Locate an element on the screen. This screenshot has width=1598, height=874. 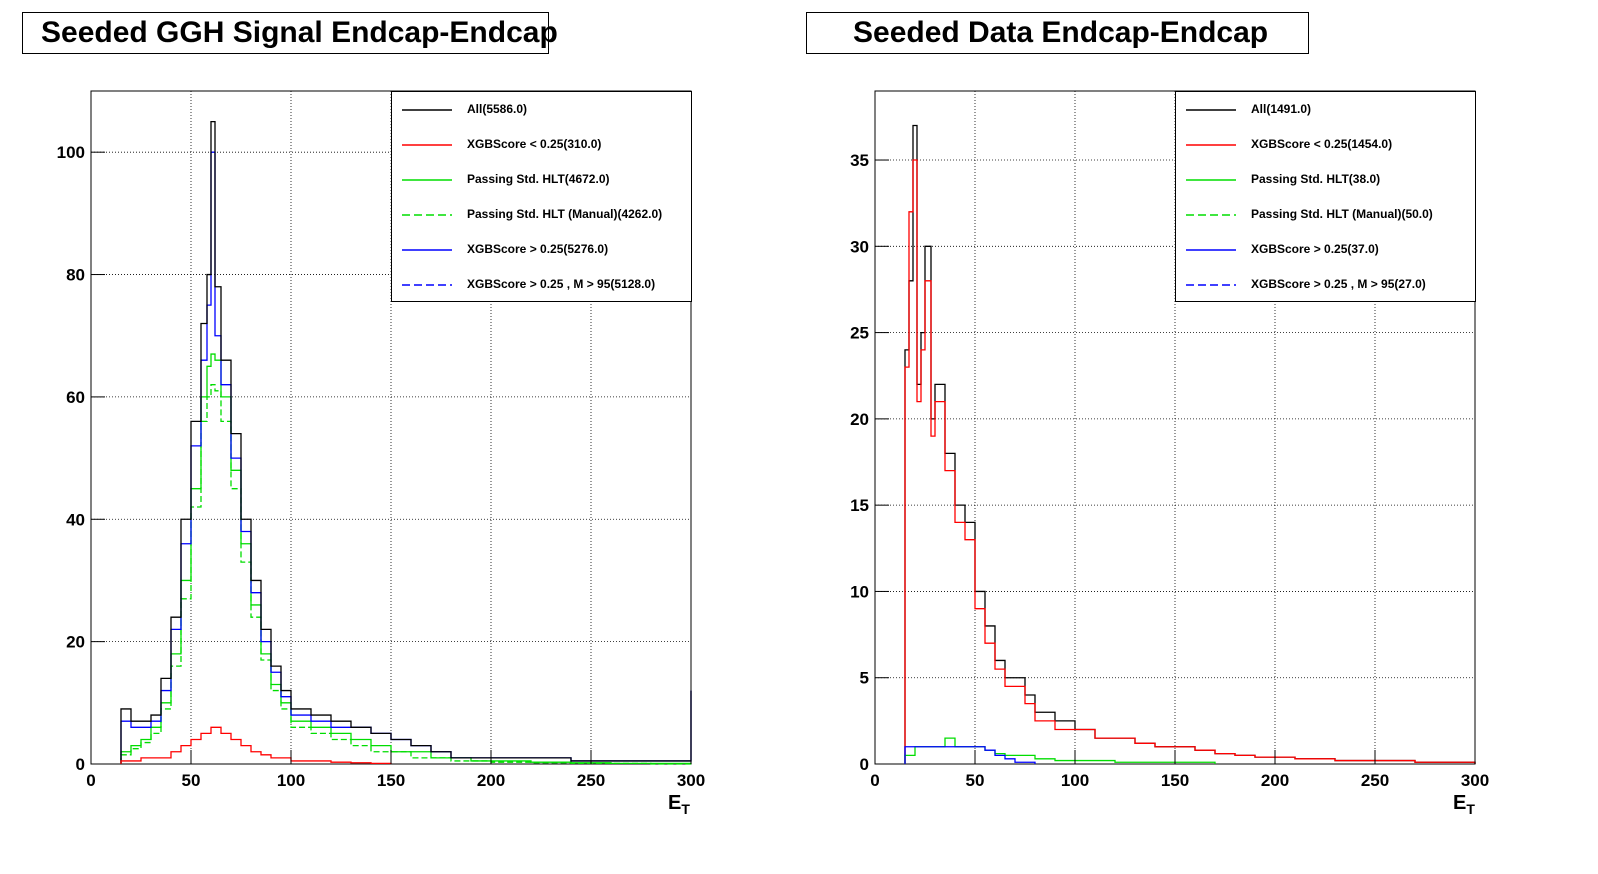
legend-label: All(5586.0) is located at coordinates (497, 109).